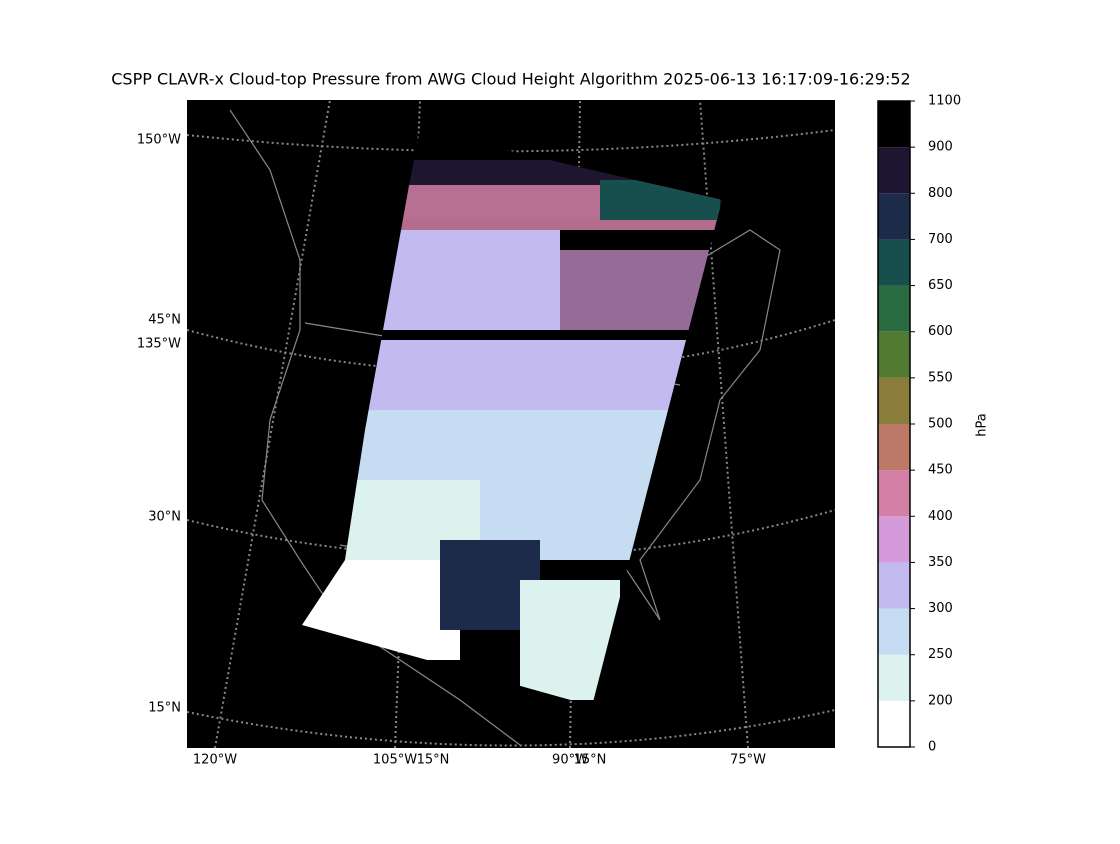 This screenshot has width=1120, height=844. I want to click on colorbar-tick-label: 200, so click(940, 700).